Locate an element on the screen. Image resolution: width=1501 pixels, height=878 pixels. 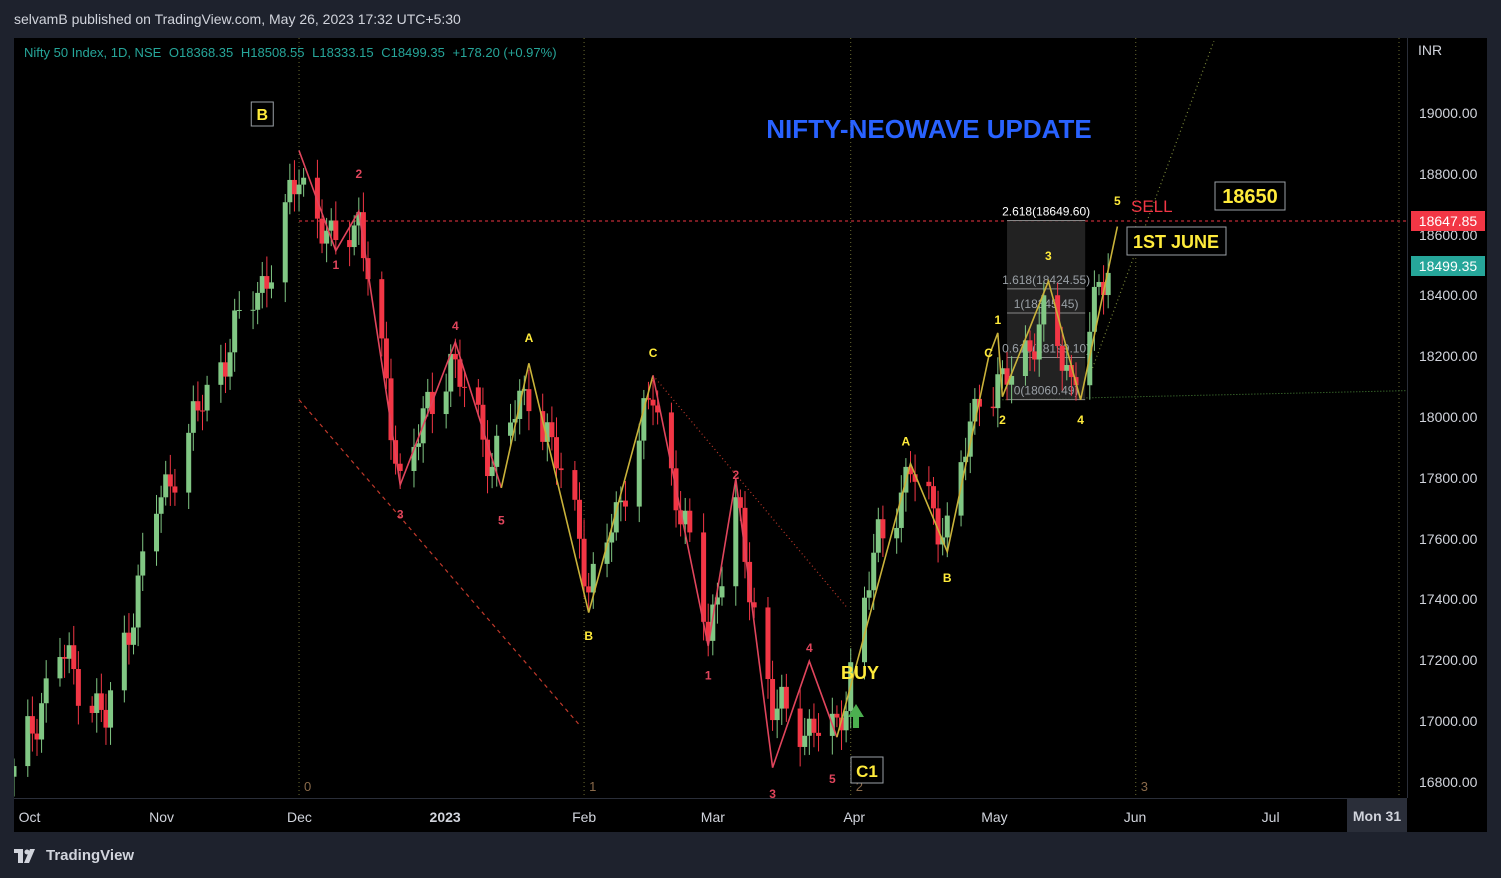
time-tick-label: Apr is located at coordinates (854, 817).